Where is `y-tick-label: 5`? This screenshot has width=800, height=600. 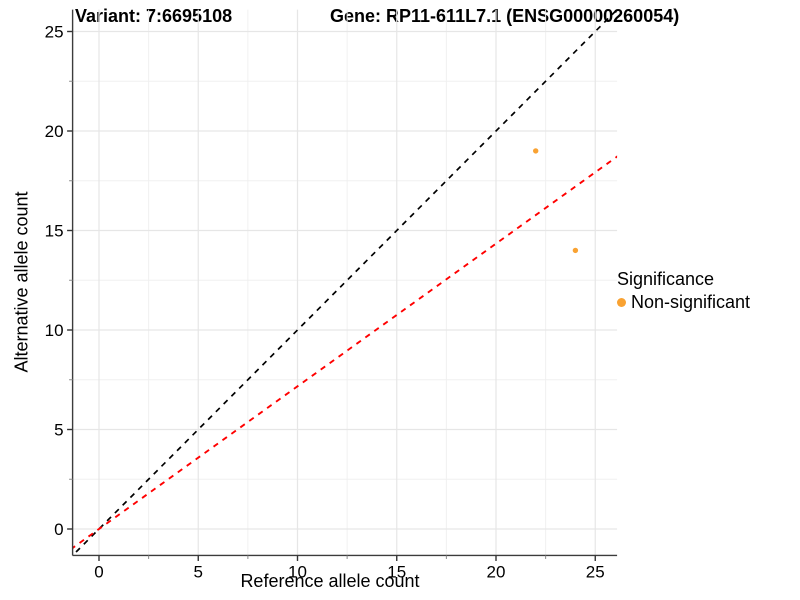
y-tick-label: 5 is located at coordinates (58, 430).